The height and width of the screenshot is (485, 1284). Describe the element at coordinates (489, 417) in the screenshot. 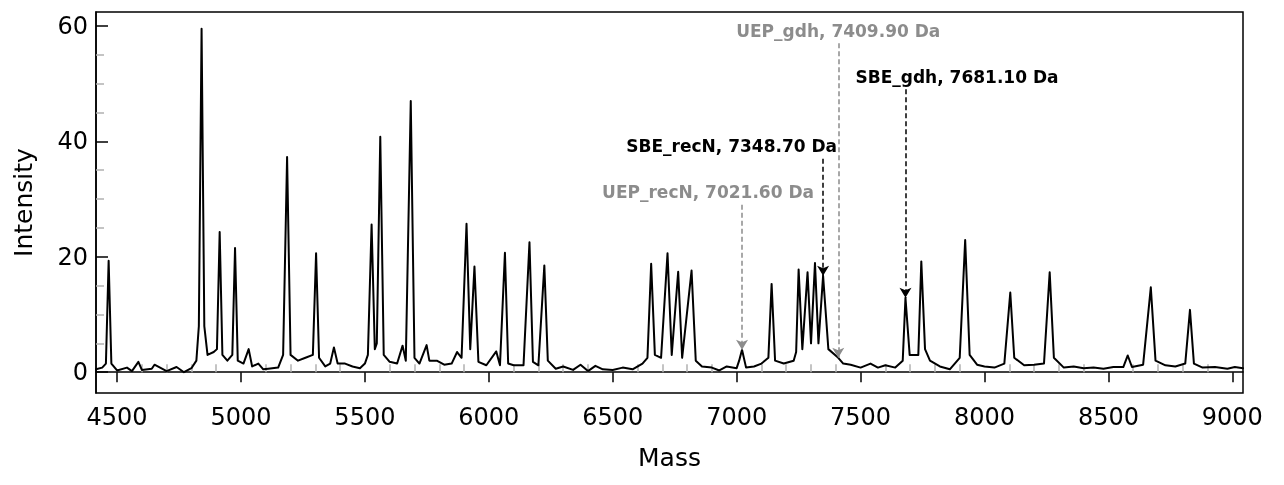

I see `x-tick-label: 6000` at that location.